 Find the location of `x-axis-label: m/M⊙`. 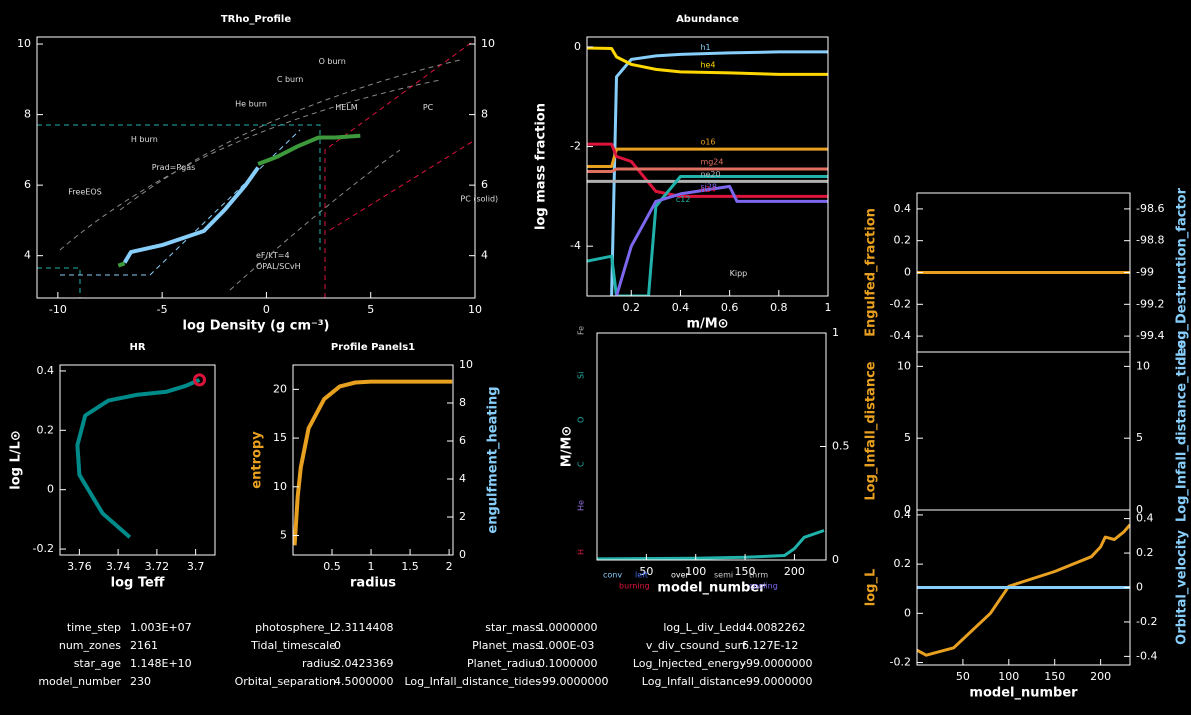

x-axis-label: m/M⊙ is located at coordinates (707, 324).